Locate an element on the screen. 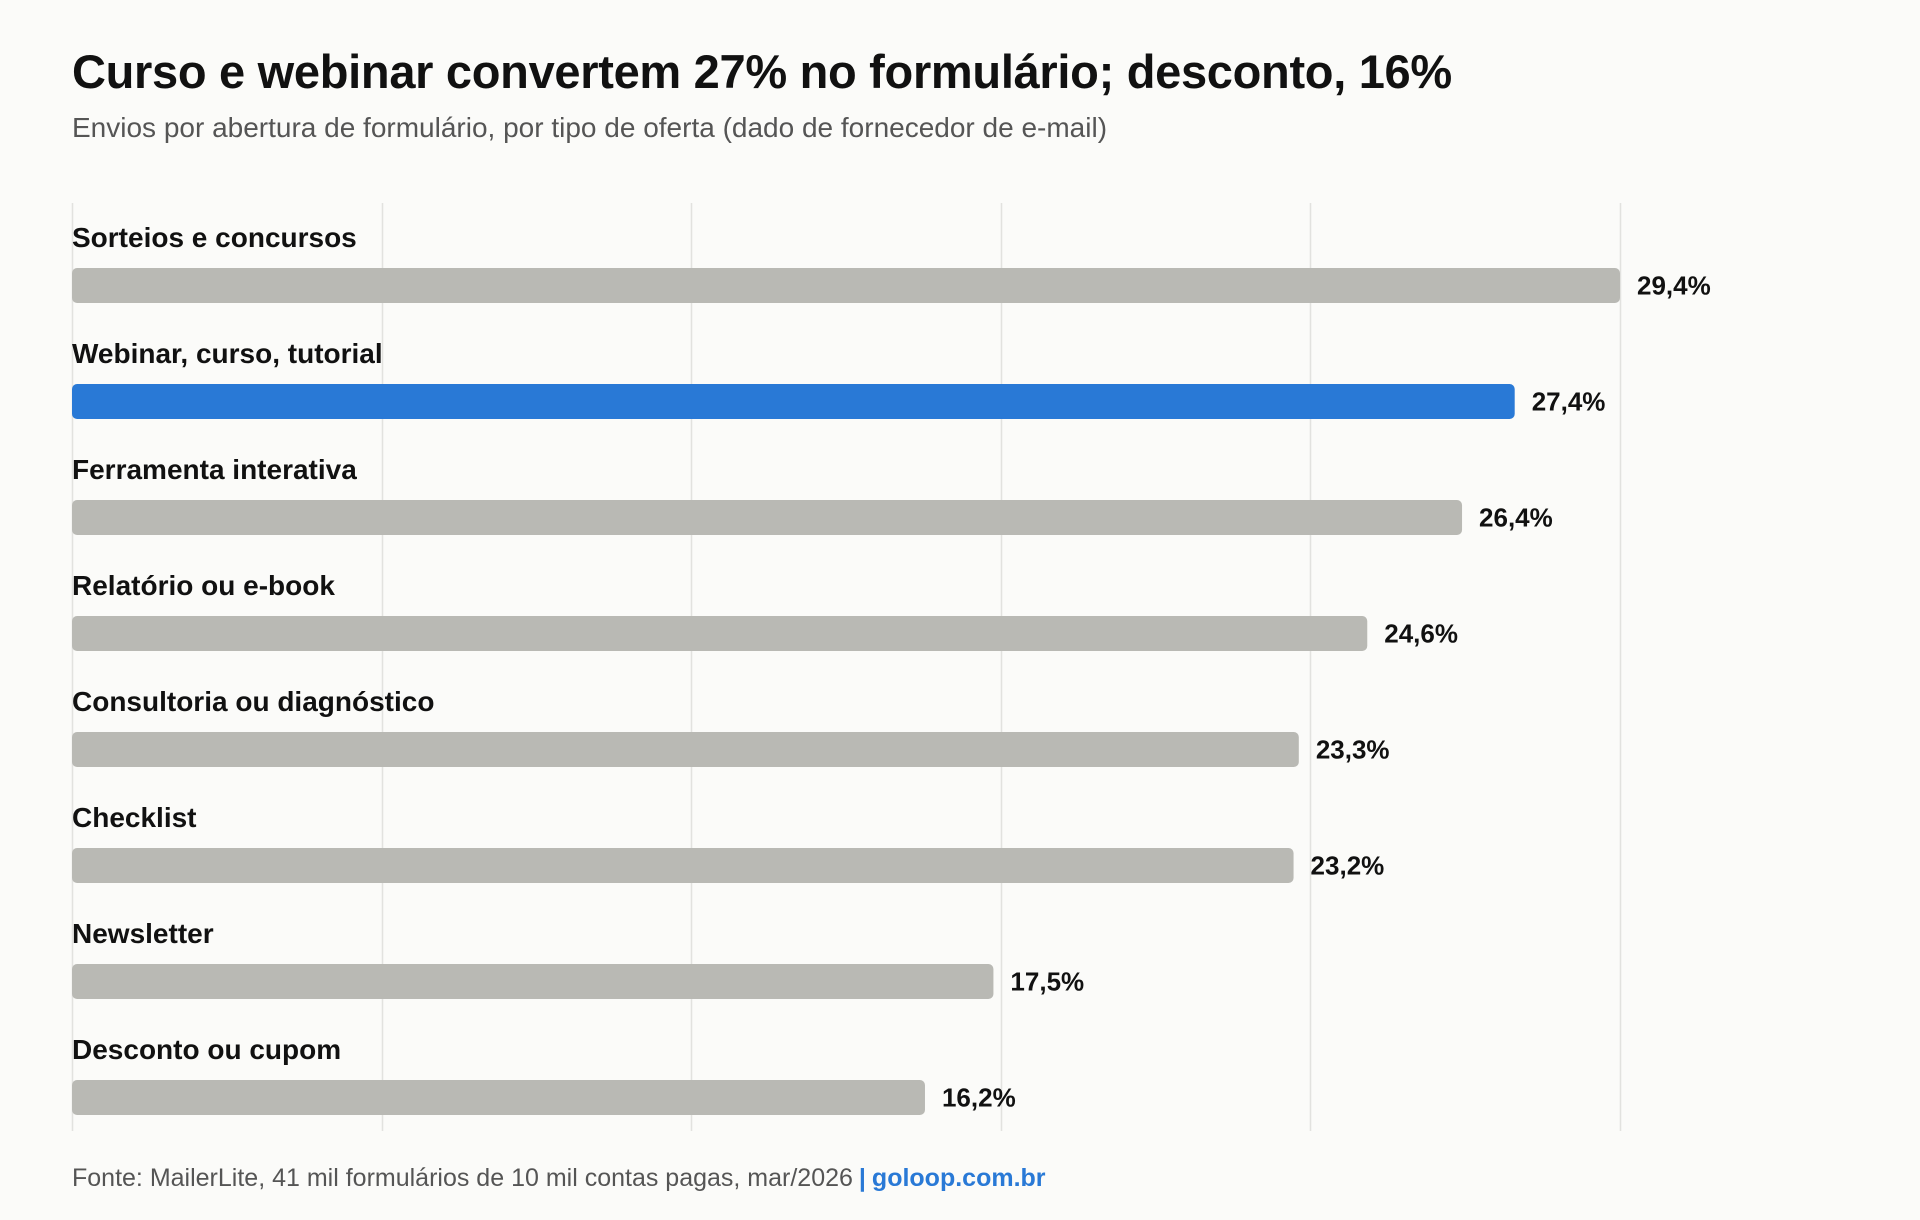 This screenshot has height=1220, width=1920. value-label: 26,4% is located at coordinates (1516, 518).